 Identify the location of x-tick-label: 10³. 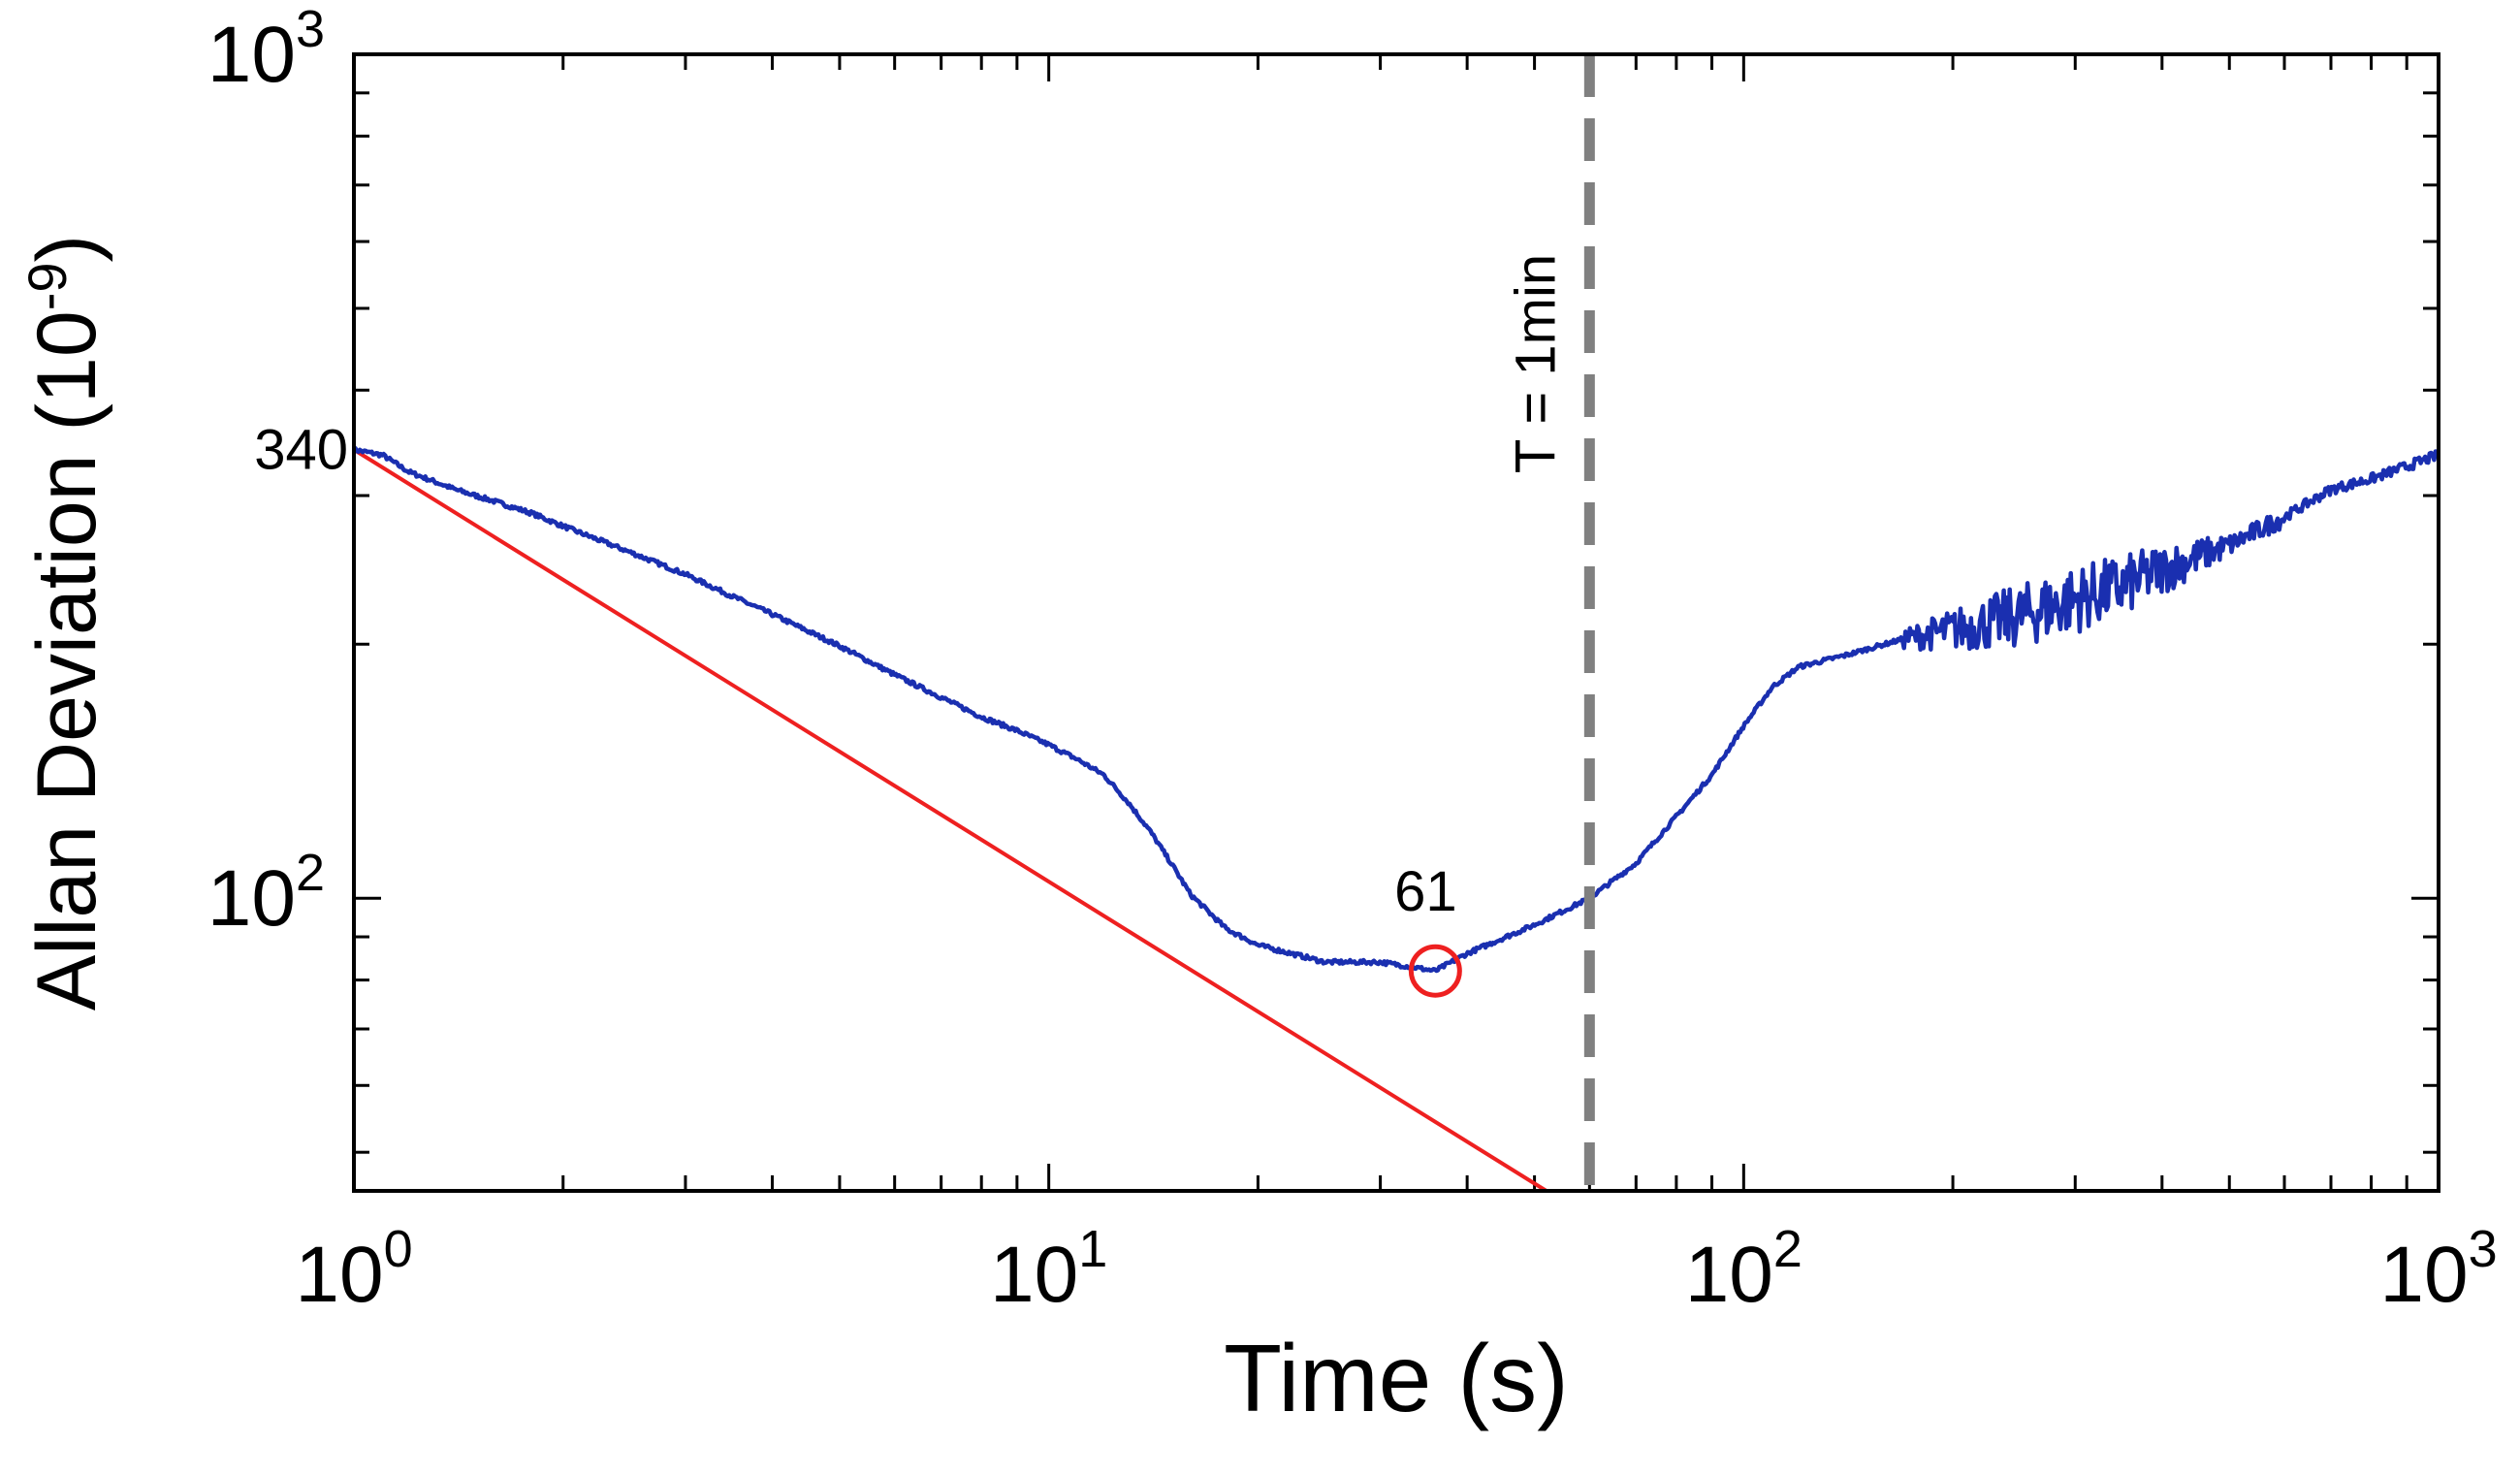
(2438, 1269).